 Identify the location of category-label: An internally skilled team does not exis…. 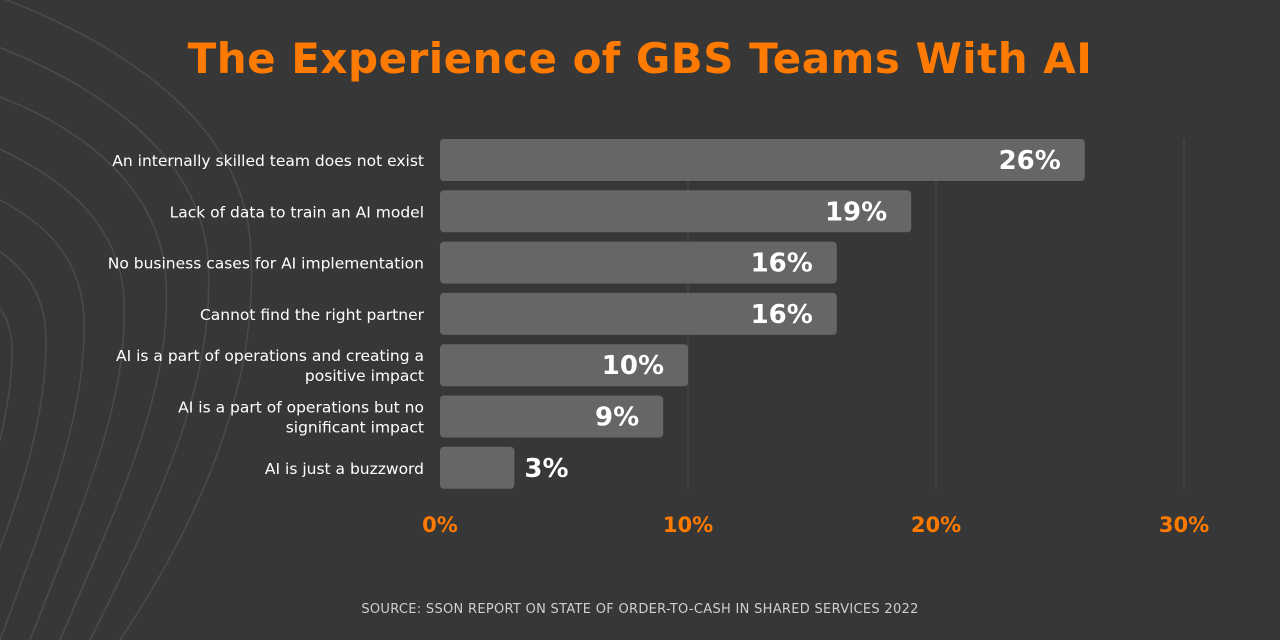
(268, 161).